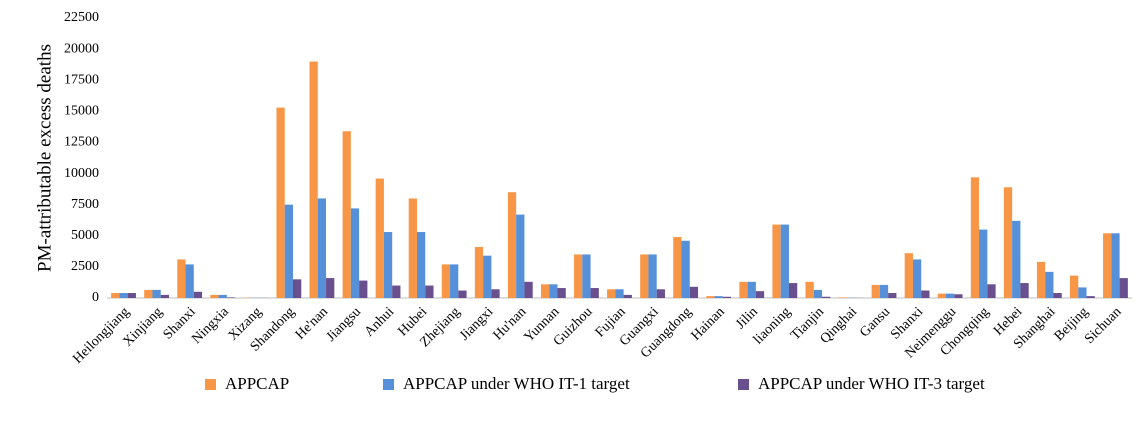 The image size is (1140, 427). Describe the element at coordinates (81, 79) in the screenshot. I see `y-tick-label: 17500` at that location.